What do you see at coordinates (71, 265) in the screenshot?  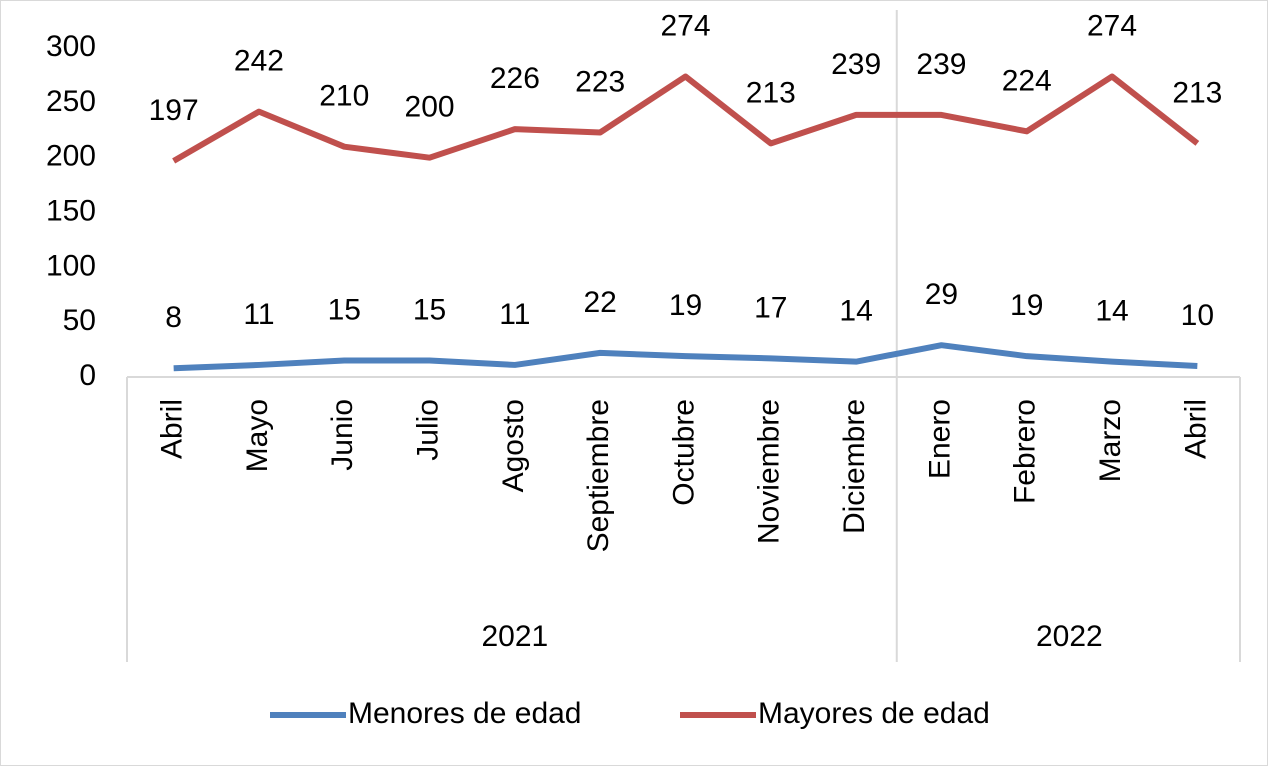 I see `y-tick-label: 100` at bounding box center [71, 265].